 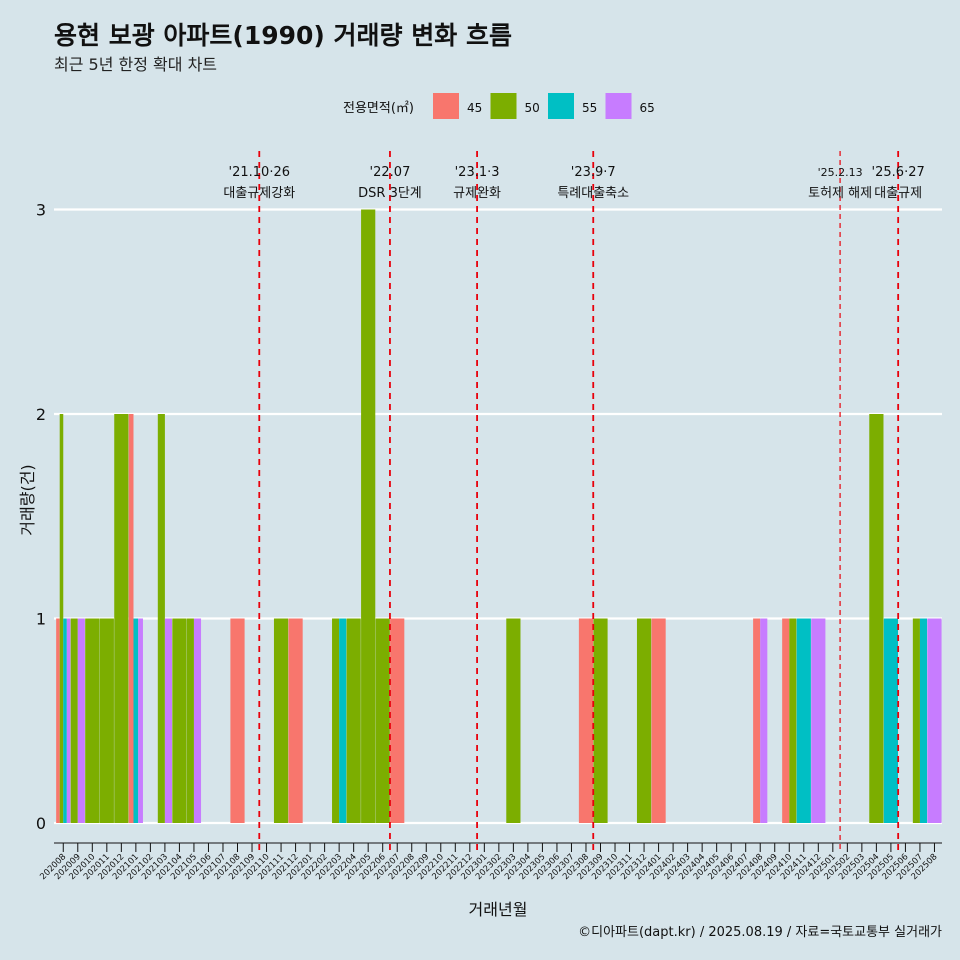 What do you see at coordinates (27, 499) in the screenshot?
I see `y-axis-title: 거래량(건)` at bounding box center [27, 499].